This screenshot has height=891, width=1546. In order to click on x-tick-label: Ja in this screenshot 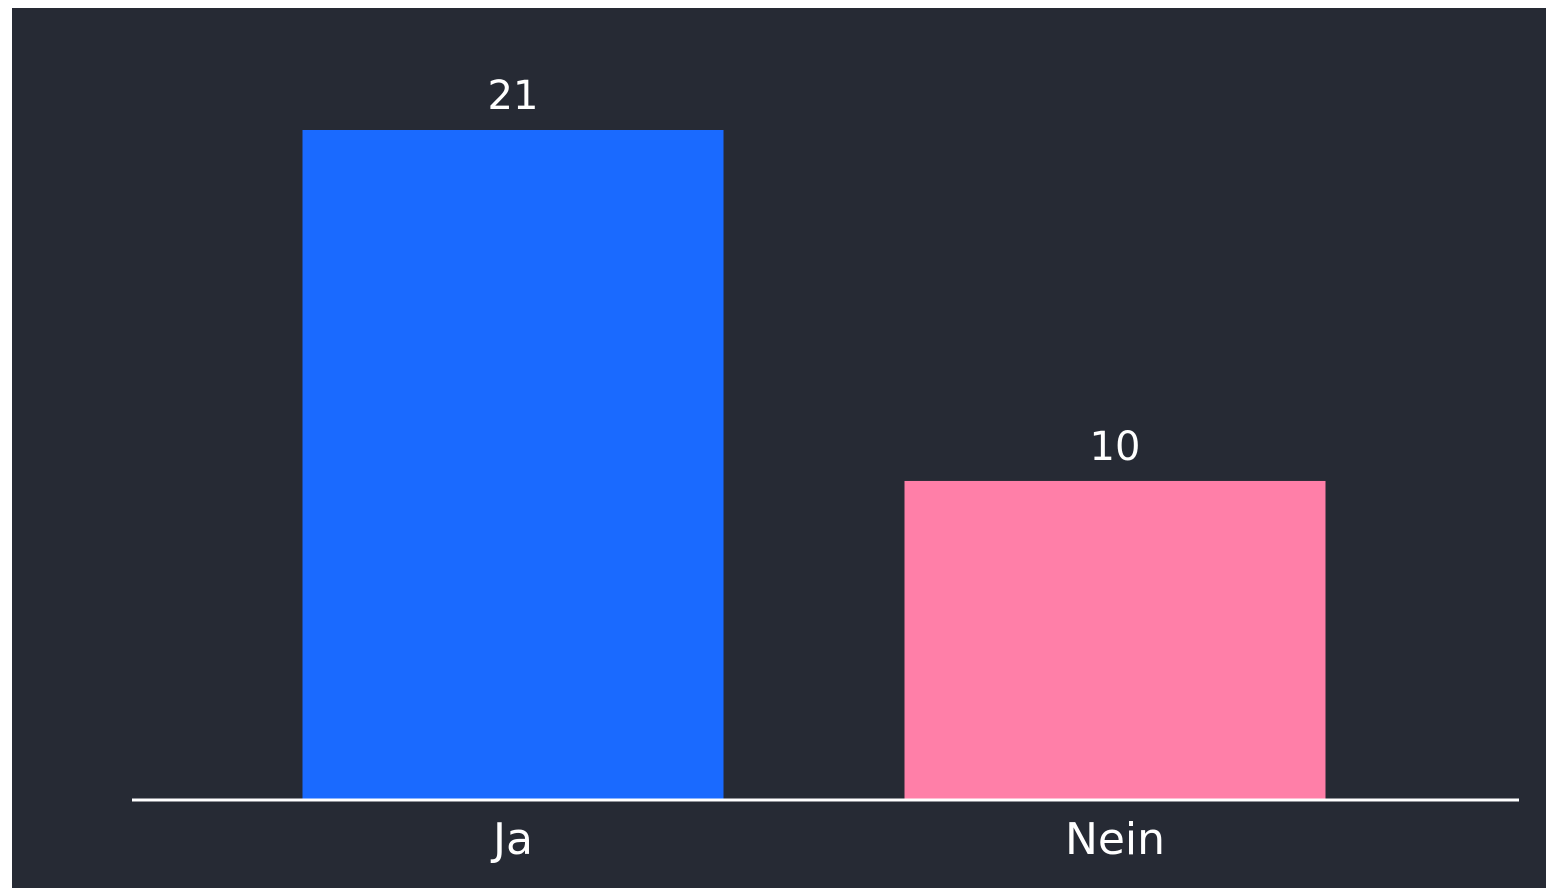, I will do `click(511, 839)`.